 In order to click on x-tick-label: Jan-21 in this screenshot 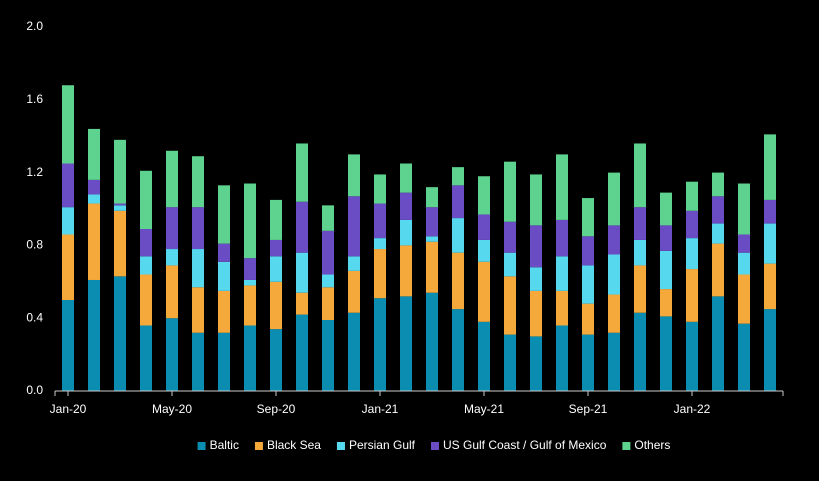, I will do `click(380, 409)`.